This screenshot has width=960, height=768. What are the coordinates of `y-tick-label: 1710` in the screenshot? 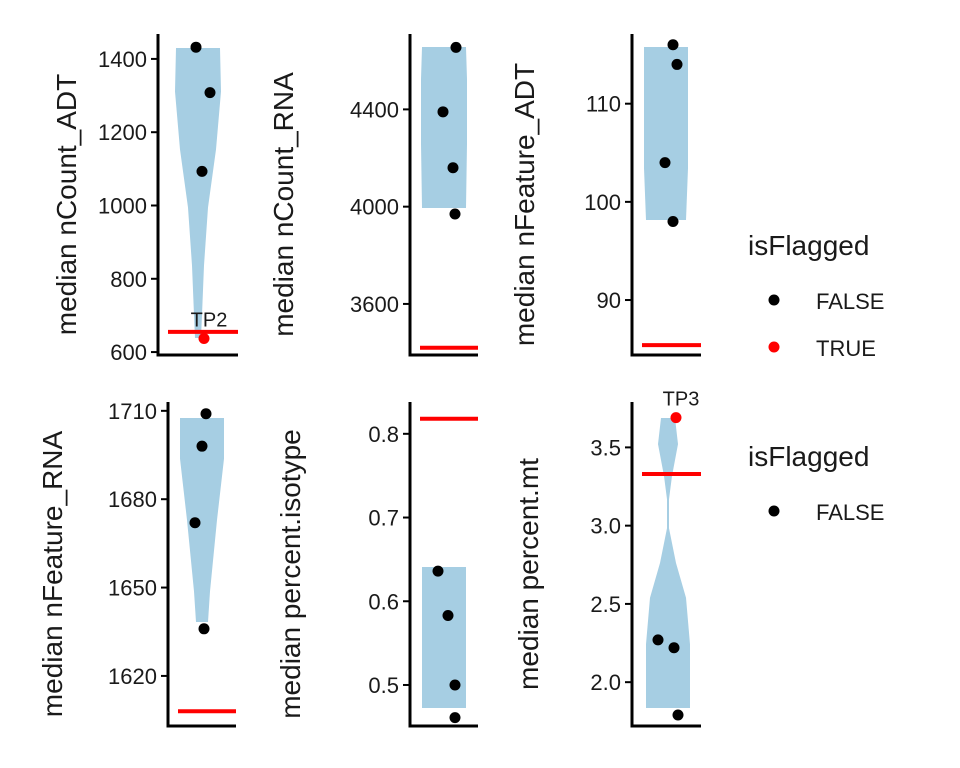 It's located at (132, 411).